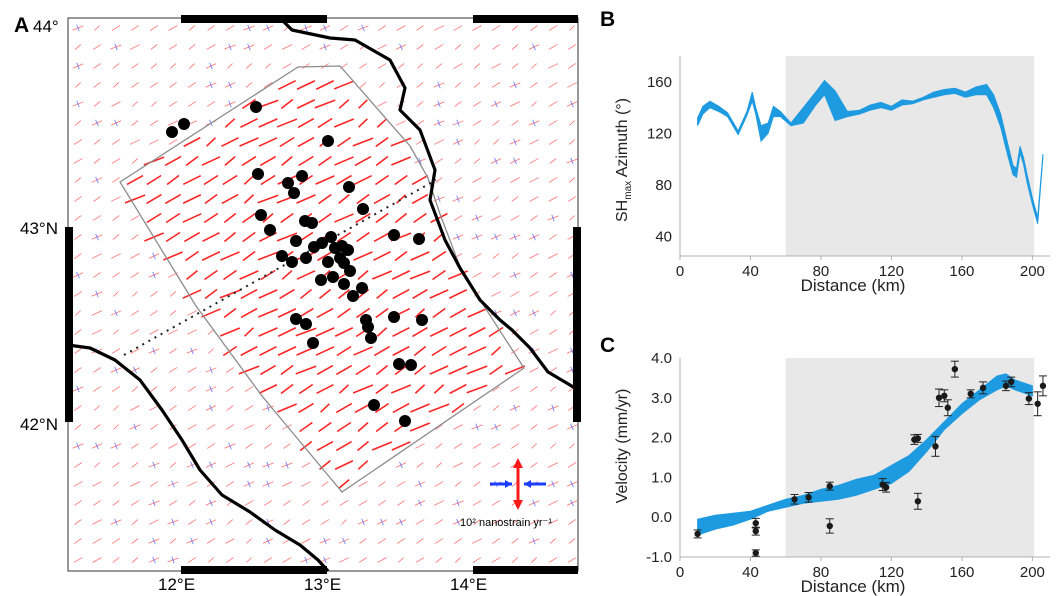 This screenshot has width=1064, height=596. What do you see at coordinates (46, 26) in the screenshot?
I see `lat-tick-44: 44°` at bounding box center [46, 26].